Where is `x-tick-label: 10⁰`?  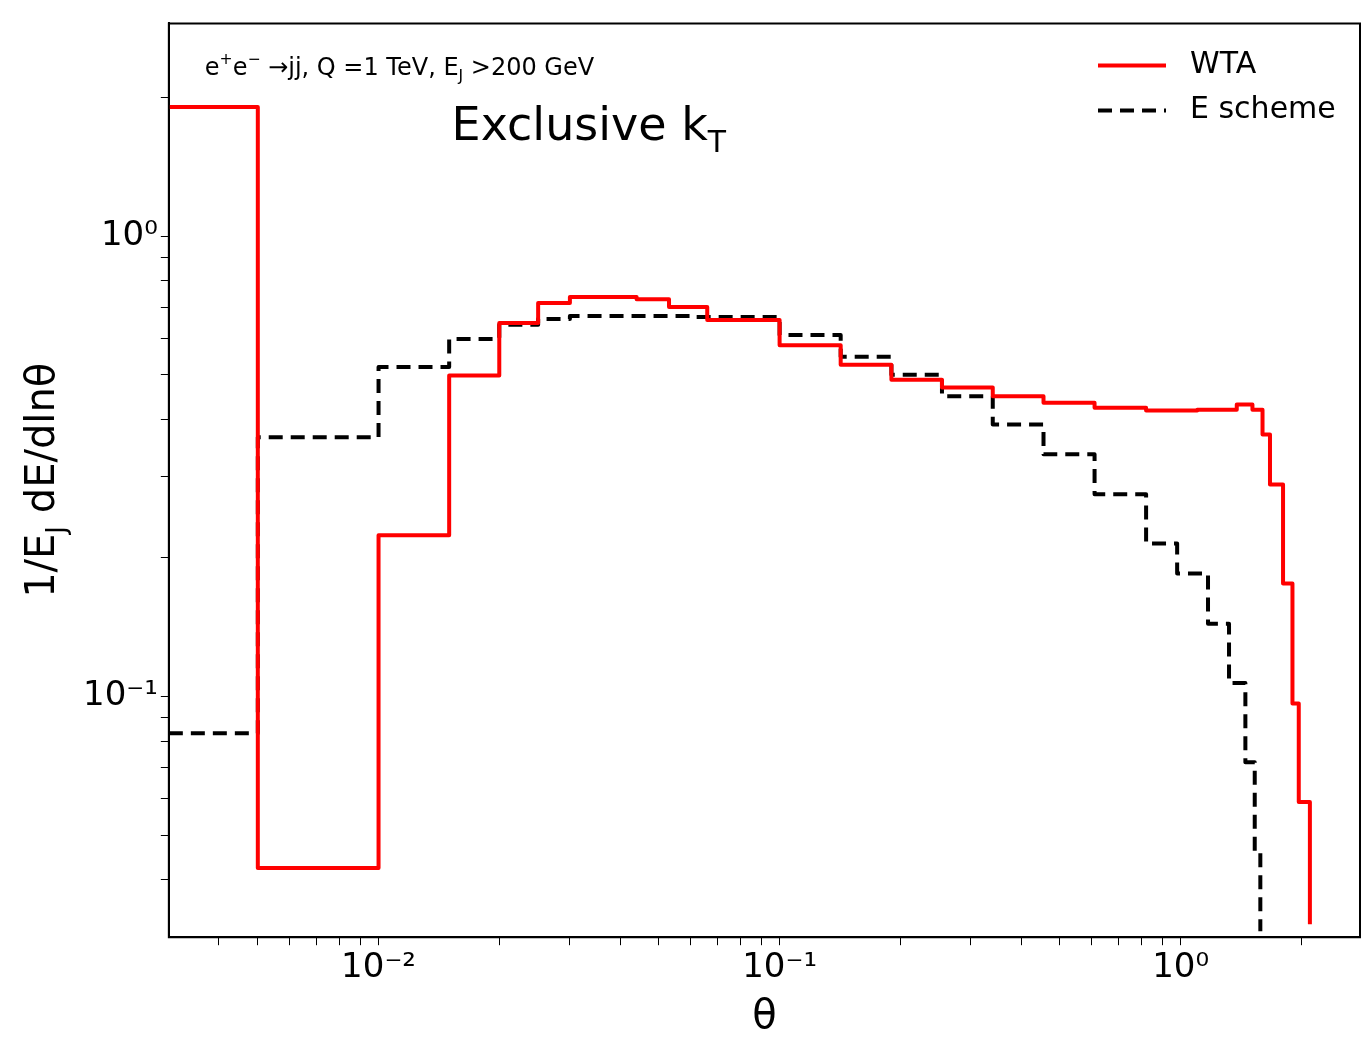
x-tick-label: 10⁰ is located at coordinates (1181, 965).